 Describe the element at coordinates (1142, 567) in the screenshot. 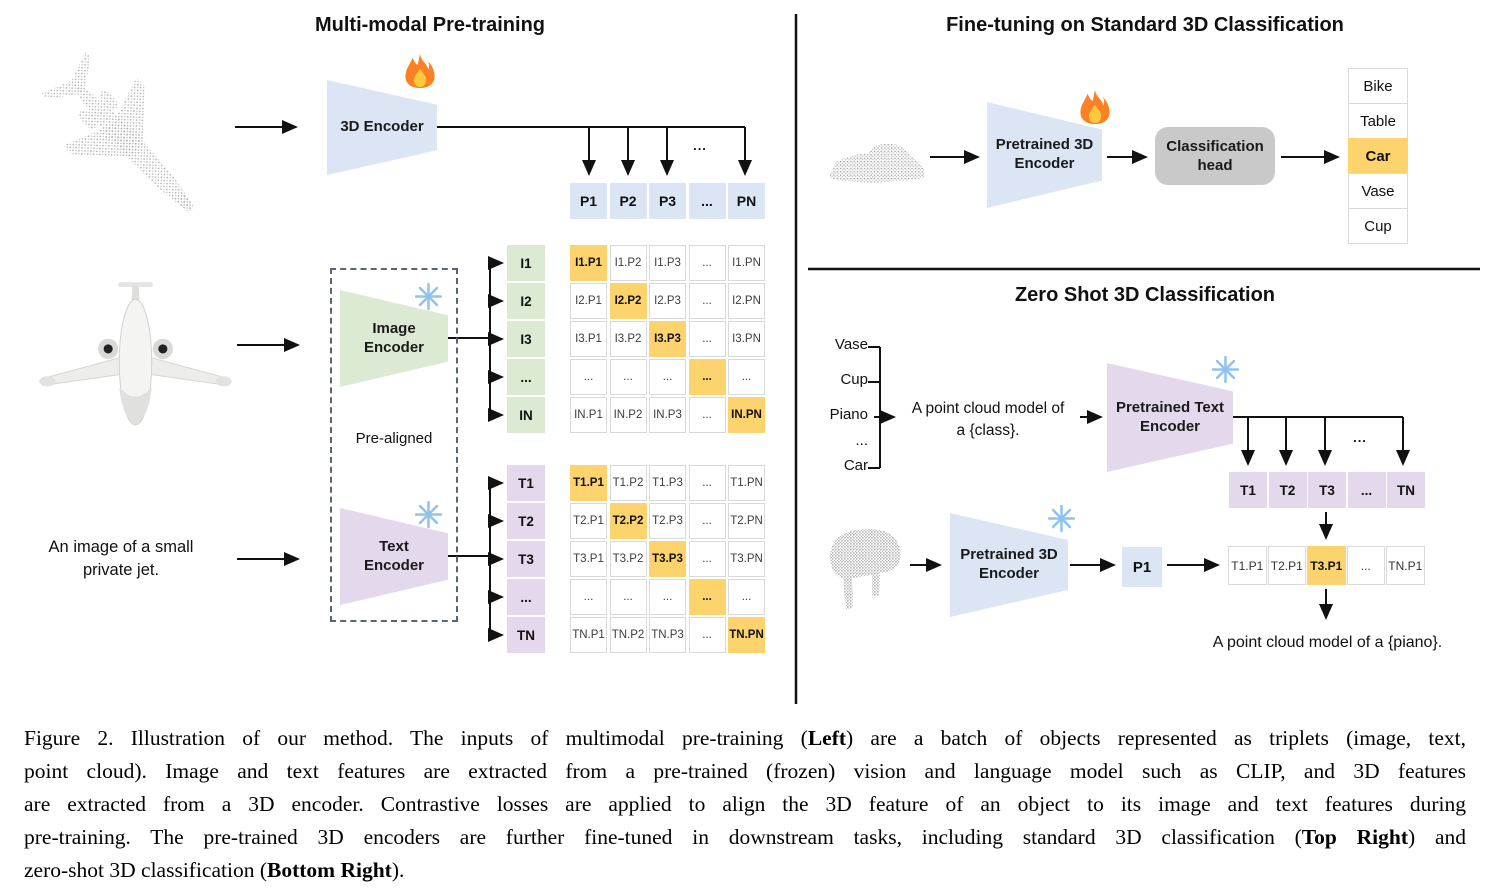

I see `p1-feature-cell: P1` at that location.